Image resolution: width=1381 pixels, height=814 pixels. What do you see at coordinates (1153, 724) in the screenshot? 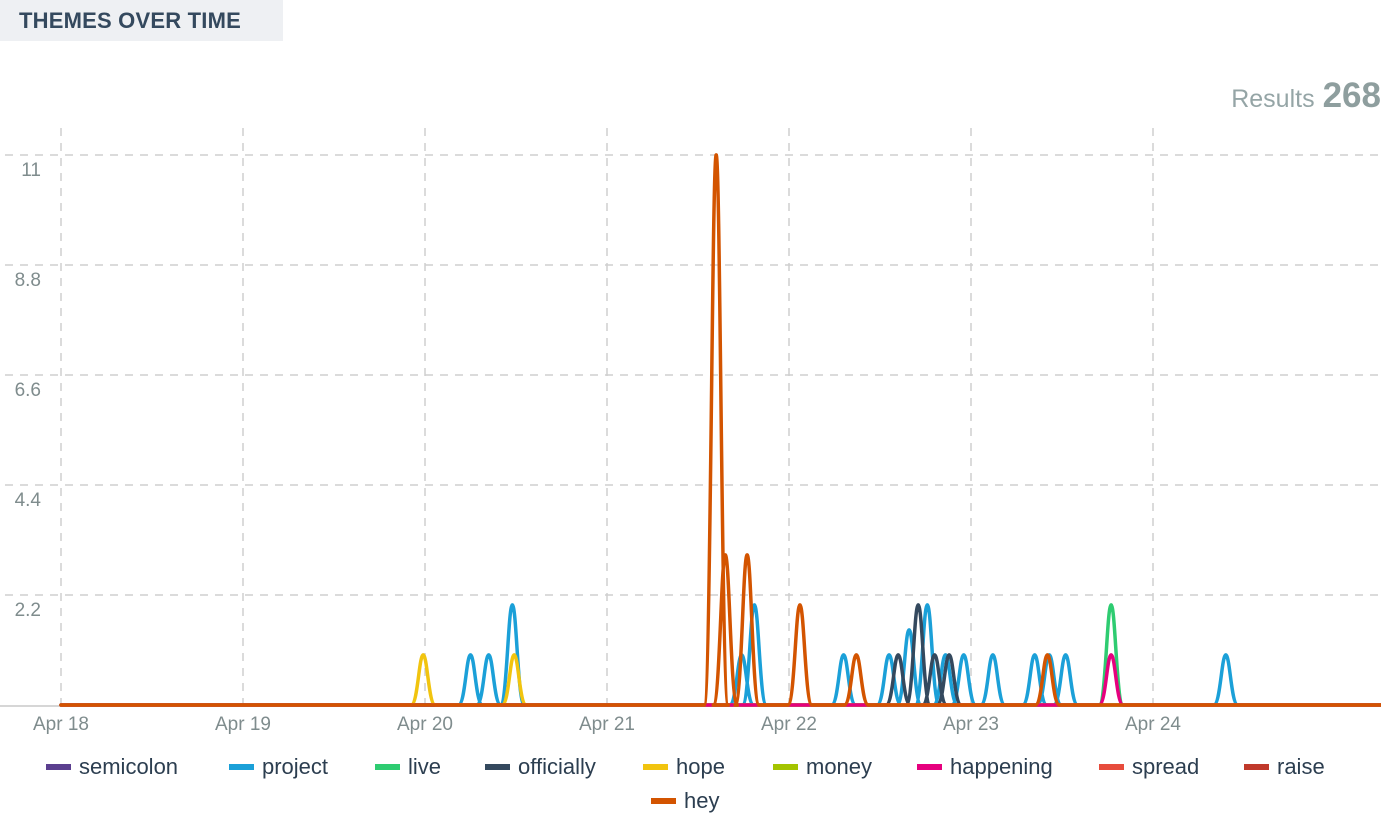
I see `x-tick-label: Apr 24` at bounding box center [1153, 724].